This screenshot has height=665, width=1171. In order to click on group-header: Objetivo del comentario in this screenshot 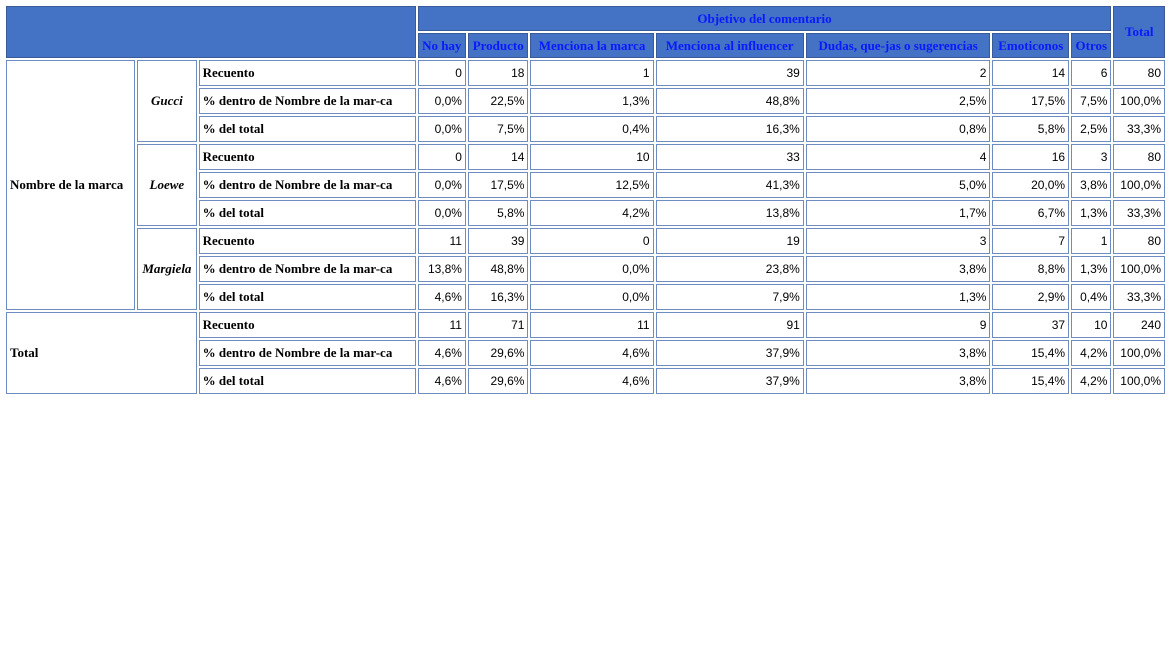, I will do `click(764, 18)`.